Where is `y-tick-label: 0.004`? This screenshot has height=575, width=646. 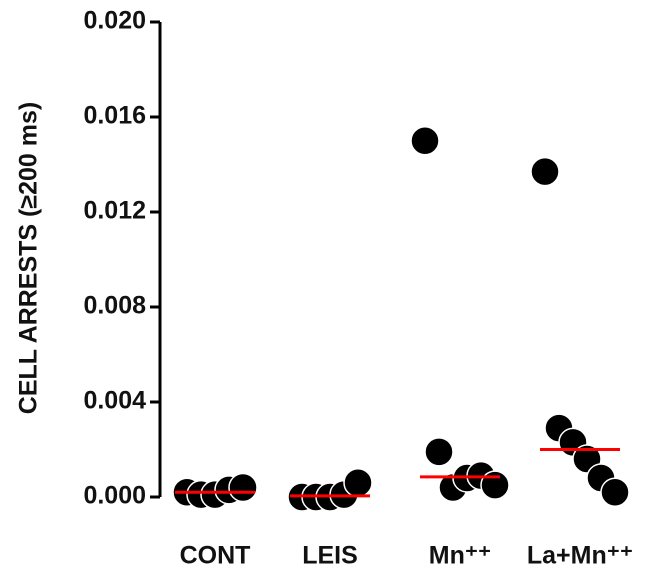
y-tick-label: 0.004 is located at coordinates (114, 401).